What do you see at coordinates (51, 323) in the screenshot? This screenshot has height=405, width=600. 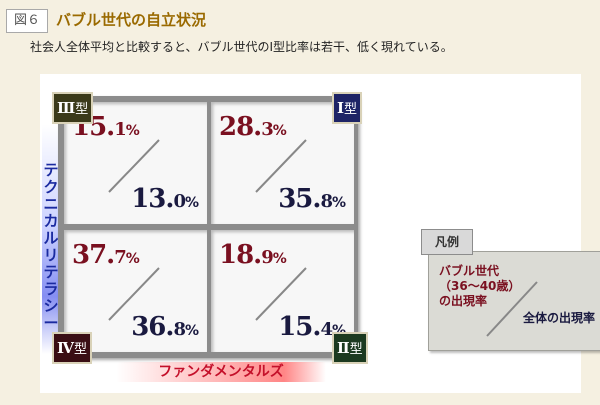 I see `vertical-axis-char: ー` at bounding box center [51, 323].